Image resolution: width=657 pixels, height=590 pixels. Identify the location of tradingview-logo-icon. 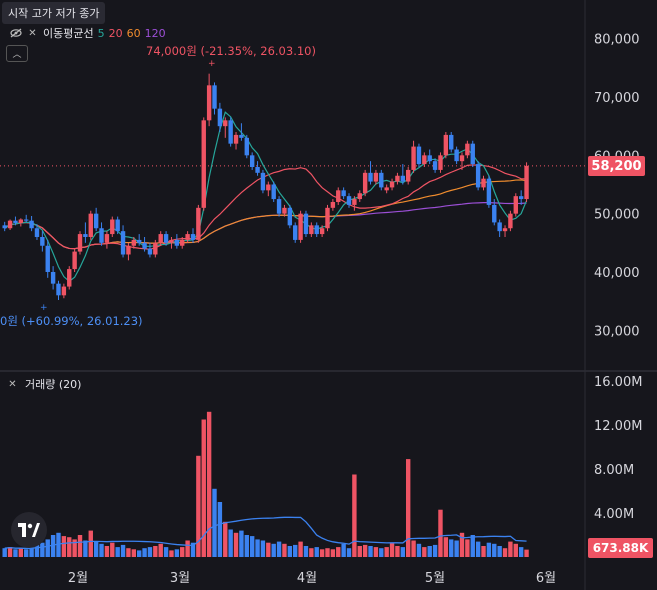
(29, 530).